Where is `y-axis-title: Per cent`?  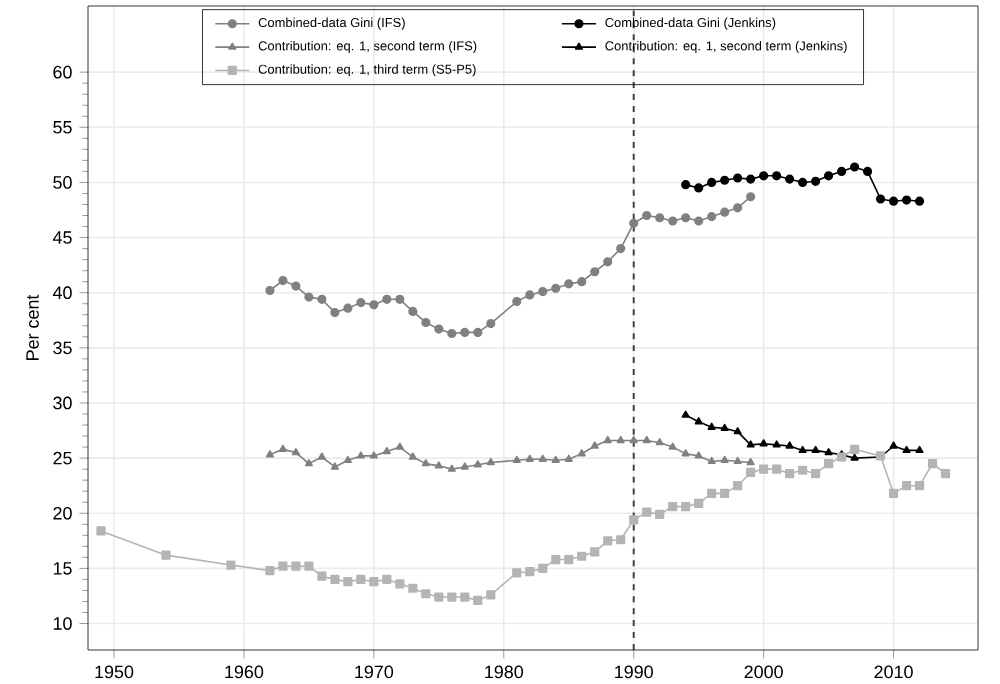 y-axis-title: Per cent is located at coordinates (32, 327).